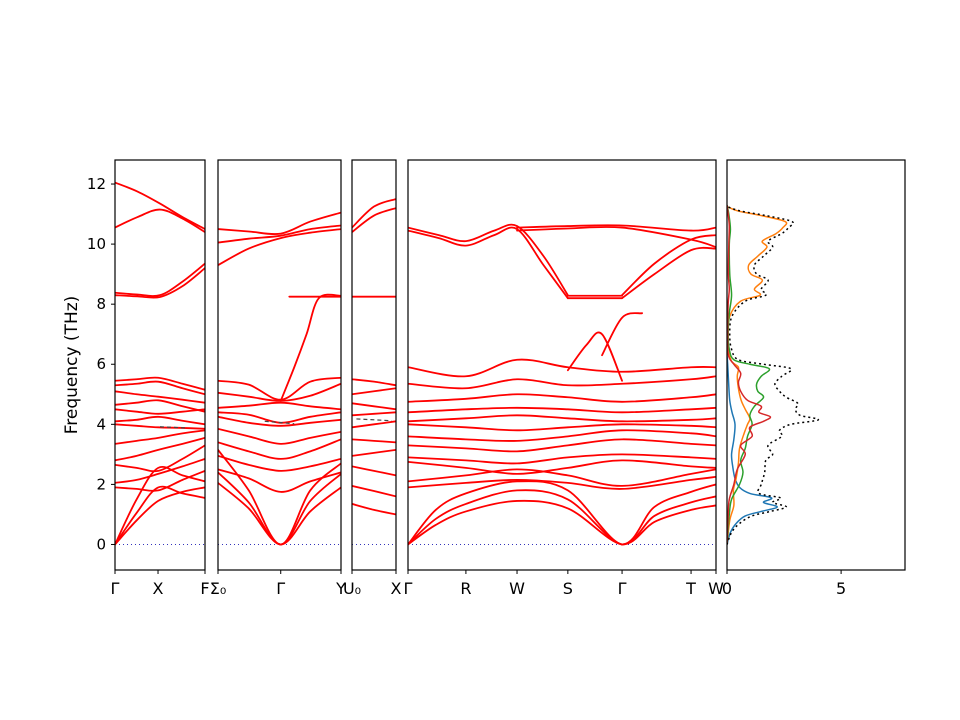 The image size is (960, 720). What do you see at coordinates (101, 544) in the screenshot?
I see `y-tick-label: 0` at bounding box center [101, 544].